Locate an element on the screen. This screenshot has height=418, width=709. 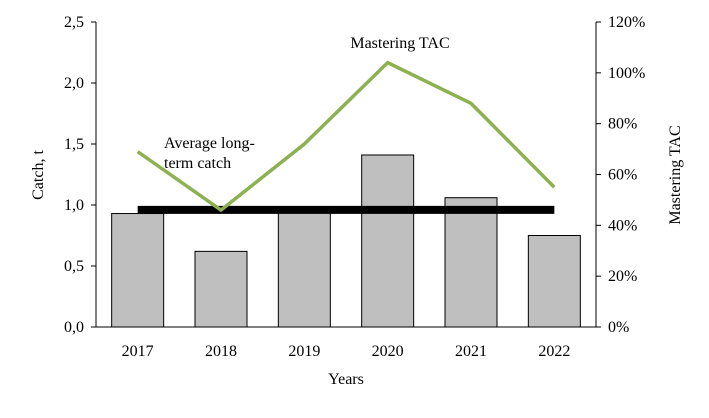
y2-tick-label: 80% is located at coordinates (622, 124).